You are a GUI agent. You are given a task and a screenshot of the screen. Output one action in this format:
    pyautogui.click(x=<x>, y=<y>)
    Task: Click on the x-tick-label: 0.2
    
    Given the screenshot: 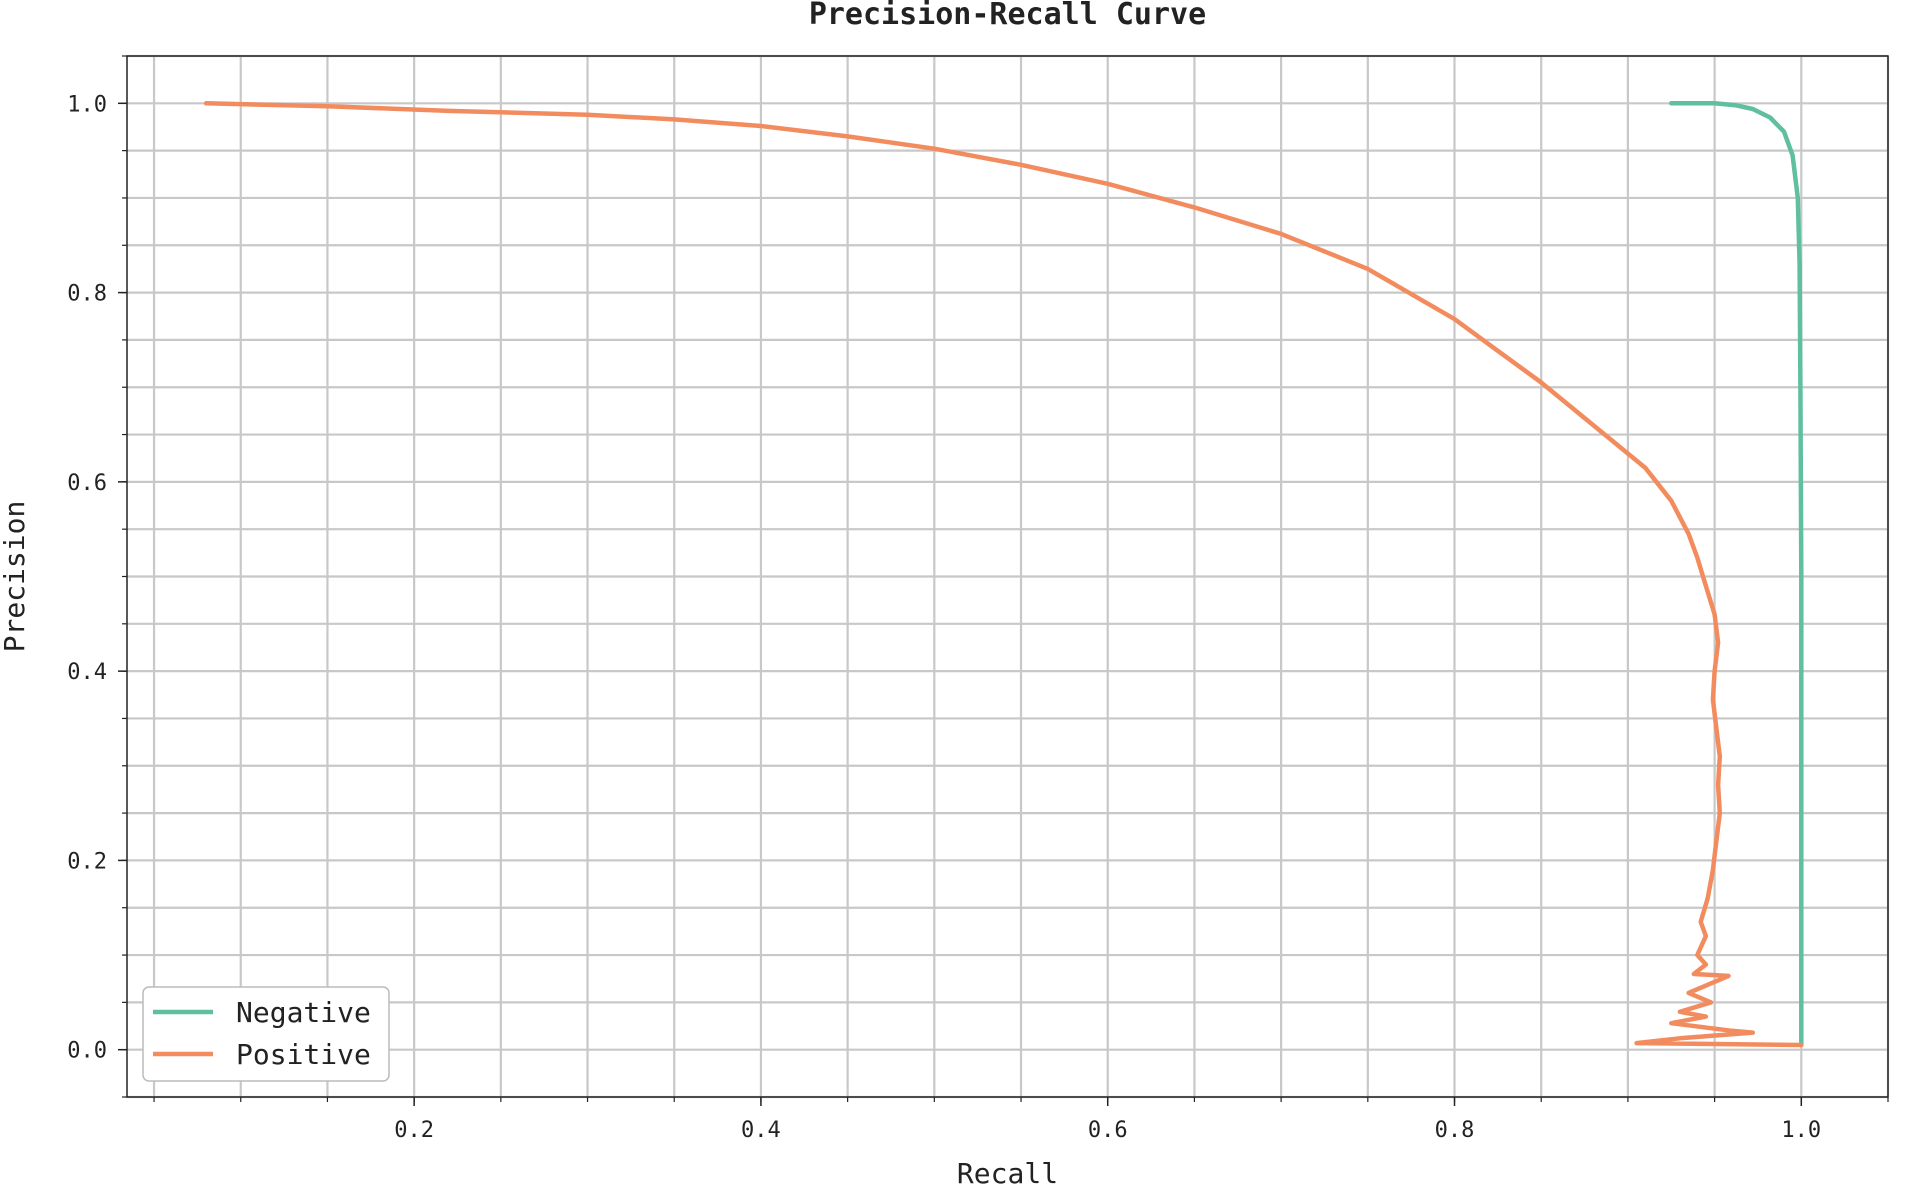 What is the action you would take?
    pyautogui.click(x=414, y=1130)
    